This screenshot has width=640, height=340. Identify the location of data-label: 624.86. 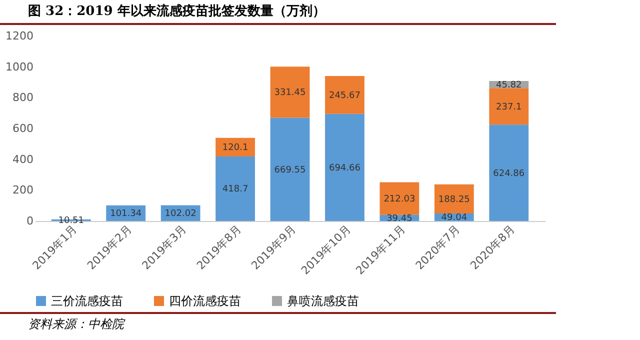
(509, 173).